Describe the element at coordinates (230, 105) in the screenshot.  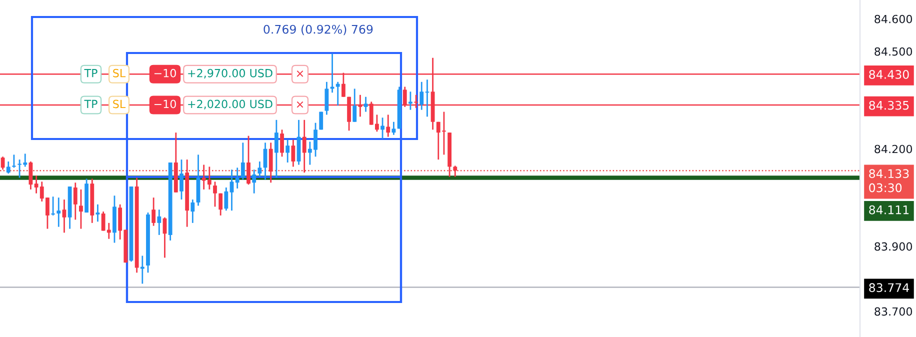
I see `annotation: +2,020.00 USD` at that location.